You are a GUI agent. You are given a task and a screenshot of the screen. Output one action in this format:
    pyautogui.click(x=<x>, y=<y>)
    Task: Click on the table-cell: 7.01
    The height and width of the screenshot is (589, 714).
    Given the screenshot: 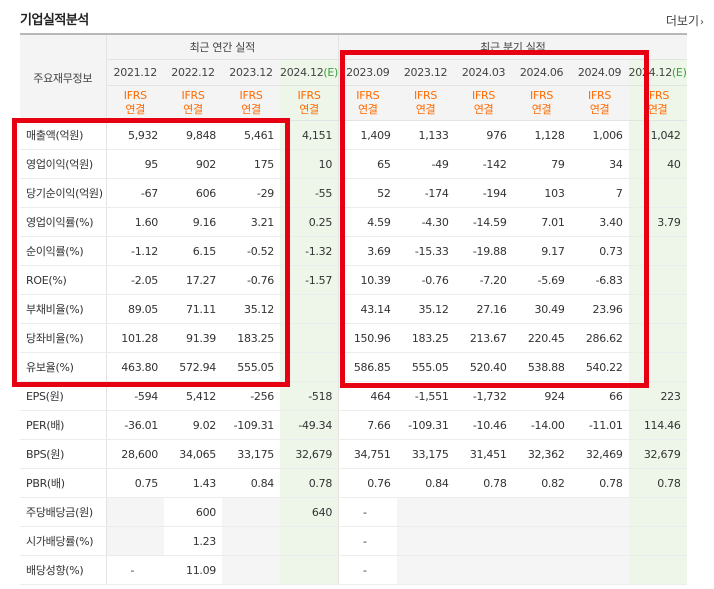 What is the action you would take?
    pyautogui.click(x=541, y=222)
    